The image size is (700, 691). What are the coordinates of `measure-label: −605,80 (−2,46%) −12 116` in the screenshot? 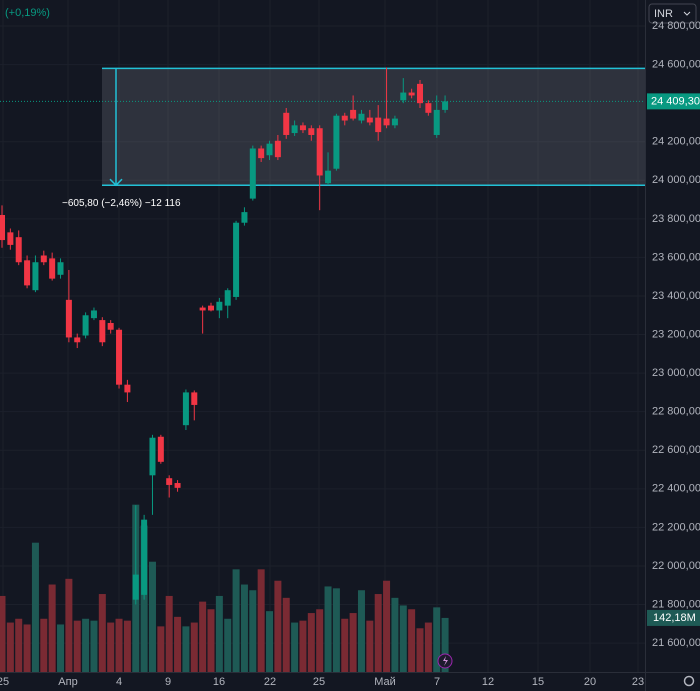 It's located at (121, 203).